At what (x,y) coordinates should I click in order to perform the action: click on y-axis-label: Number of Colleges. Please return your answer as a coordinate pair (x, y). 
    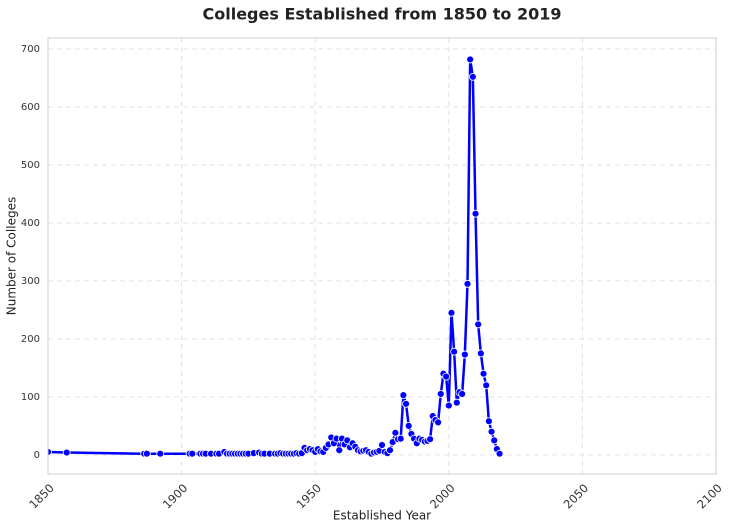
    Looking at the image, I should click on (12, 256).